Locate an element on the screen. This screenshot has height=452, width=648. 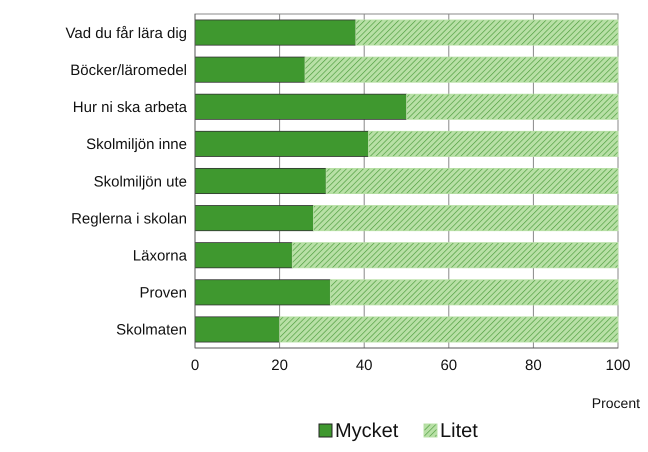
y-tick-label: Vad du får lära dig is located at coordinates (126, 33).